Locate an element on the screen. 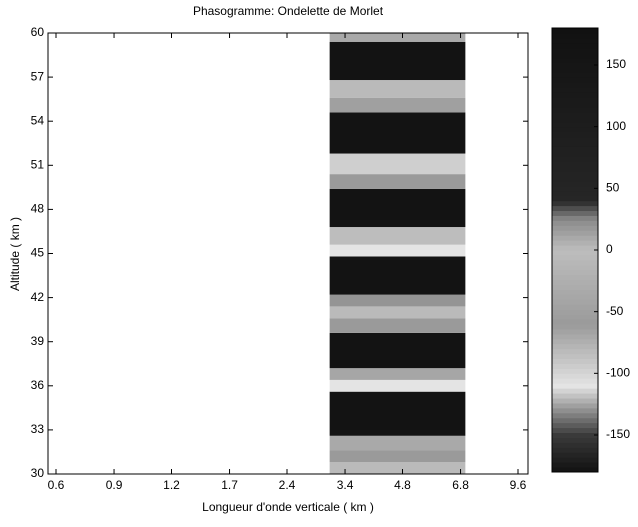 Image resolution: width=638 pixels, height=527 pixels. y-tick-label: 42 is located at coordinates (38, 297).